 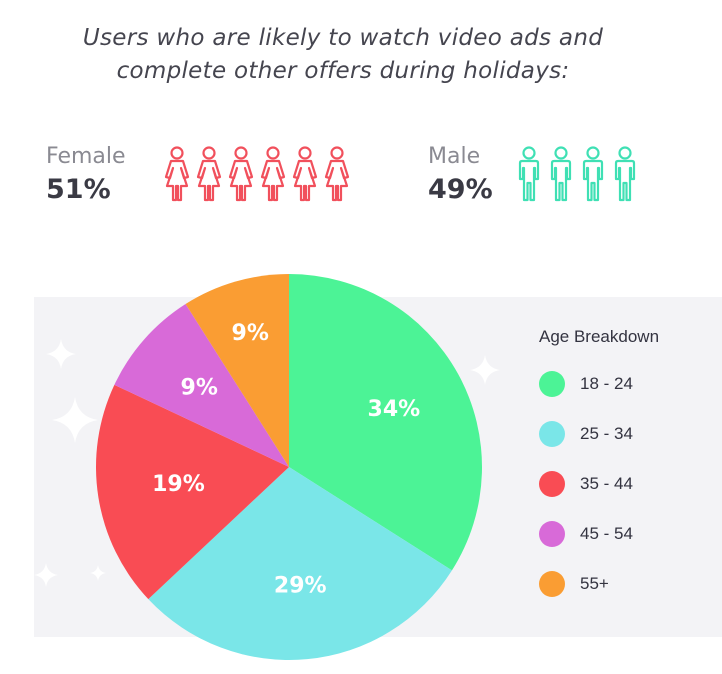 I want to click on title-line-2: complete other offers during holidays:, so click(x=343, y=71).